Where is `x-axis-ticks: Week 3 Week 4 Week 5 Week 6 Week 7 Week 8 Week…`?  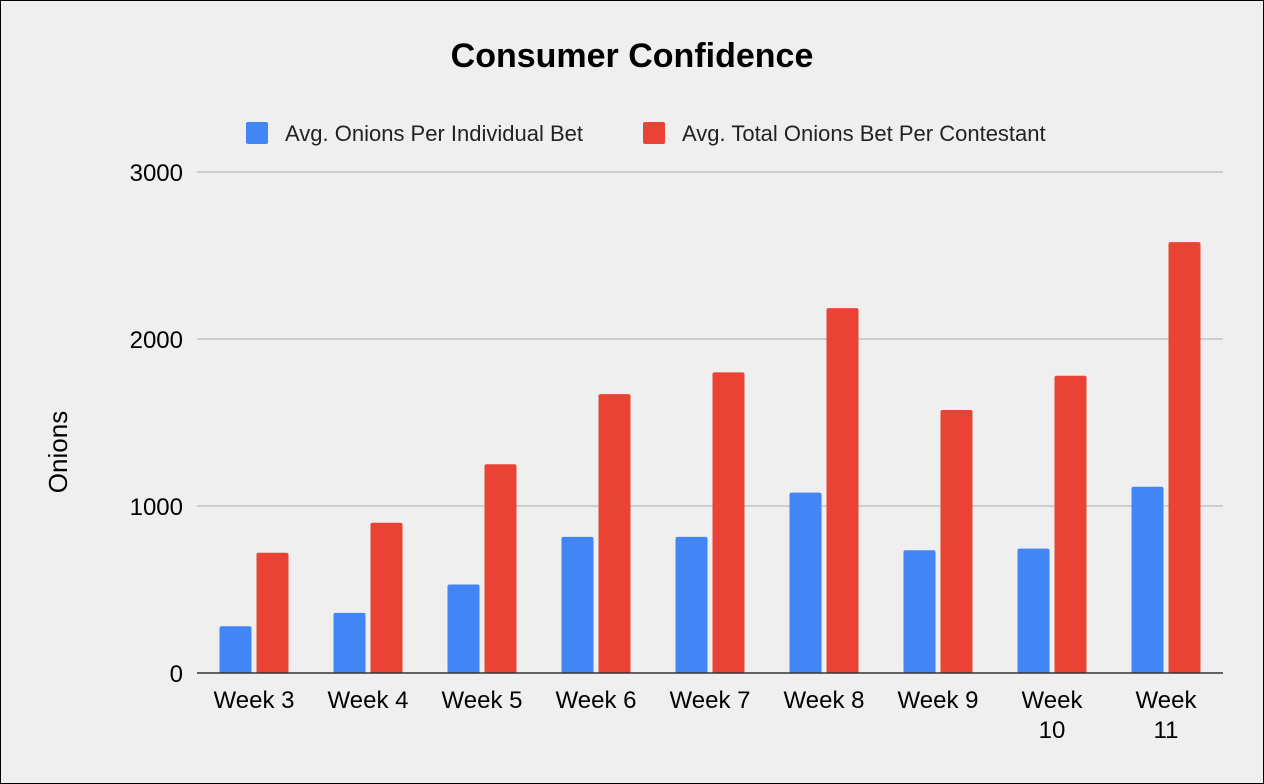
x-axis-ticks: Week 3 Week 4 Week 5 Week 6 Week 7 Week 8 Week… is located at coordinates (706, 715).